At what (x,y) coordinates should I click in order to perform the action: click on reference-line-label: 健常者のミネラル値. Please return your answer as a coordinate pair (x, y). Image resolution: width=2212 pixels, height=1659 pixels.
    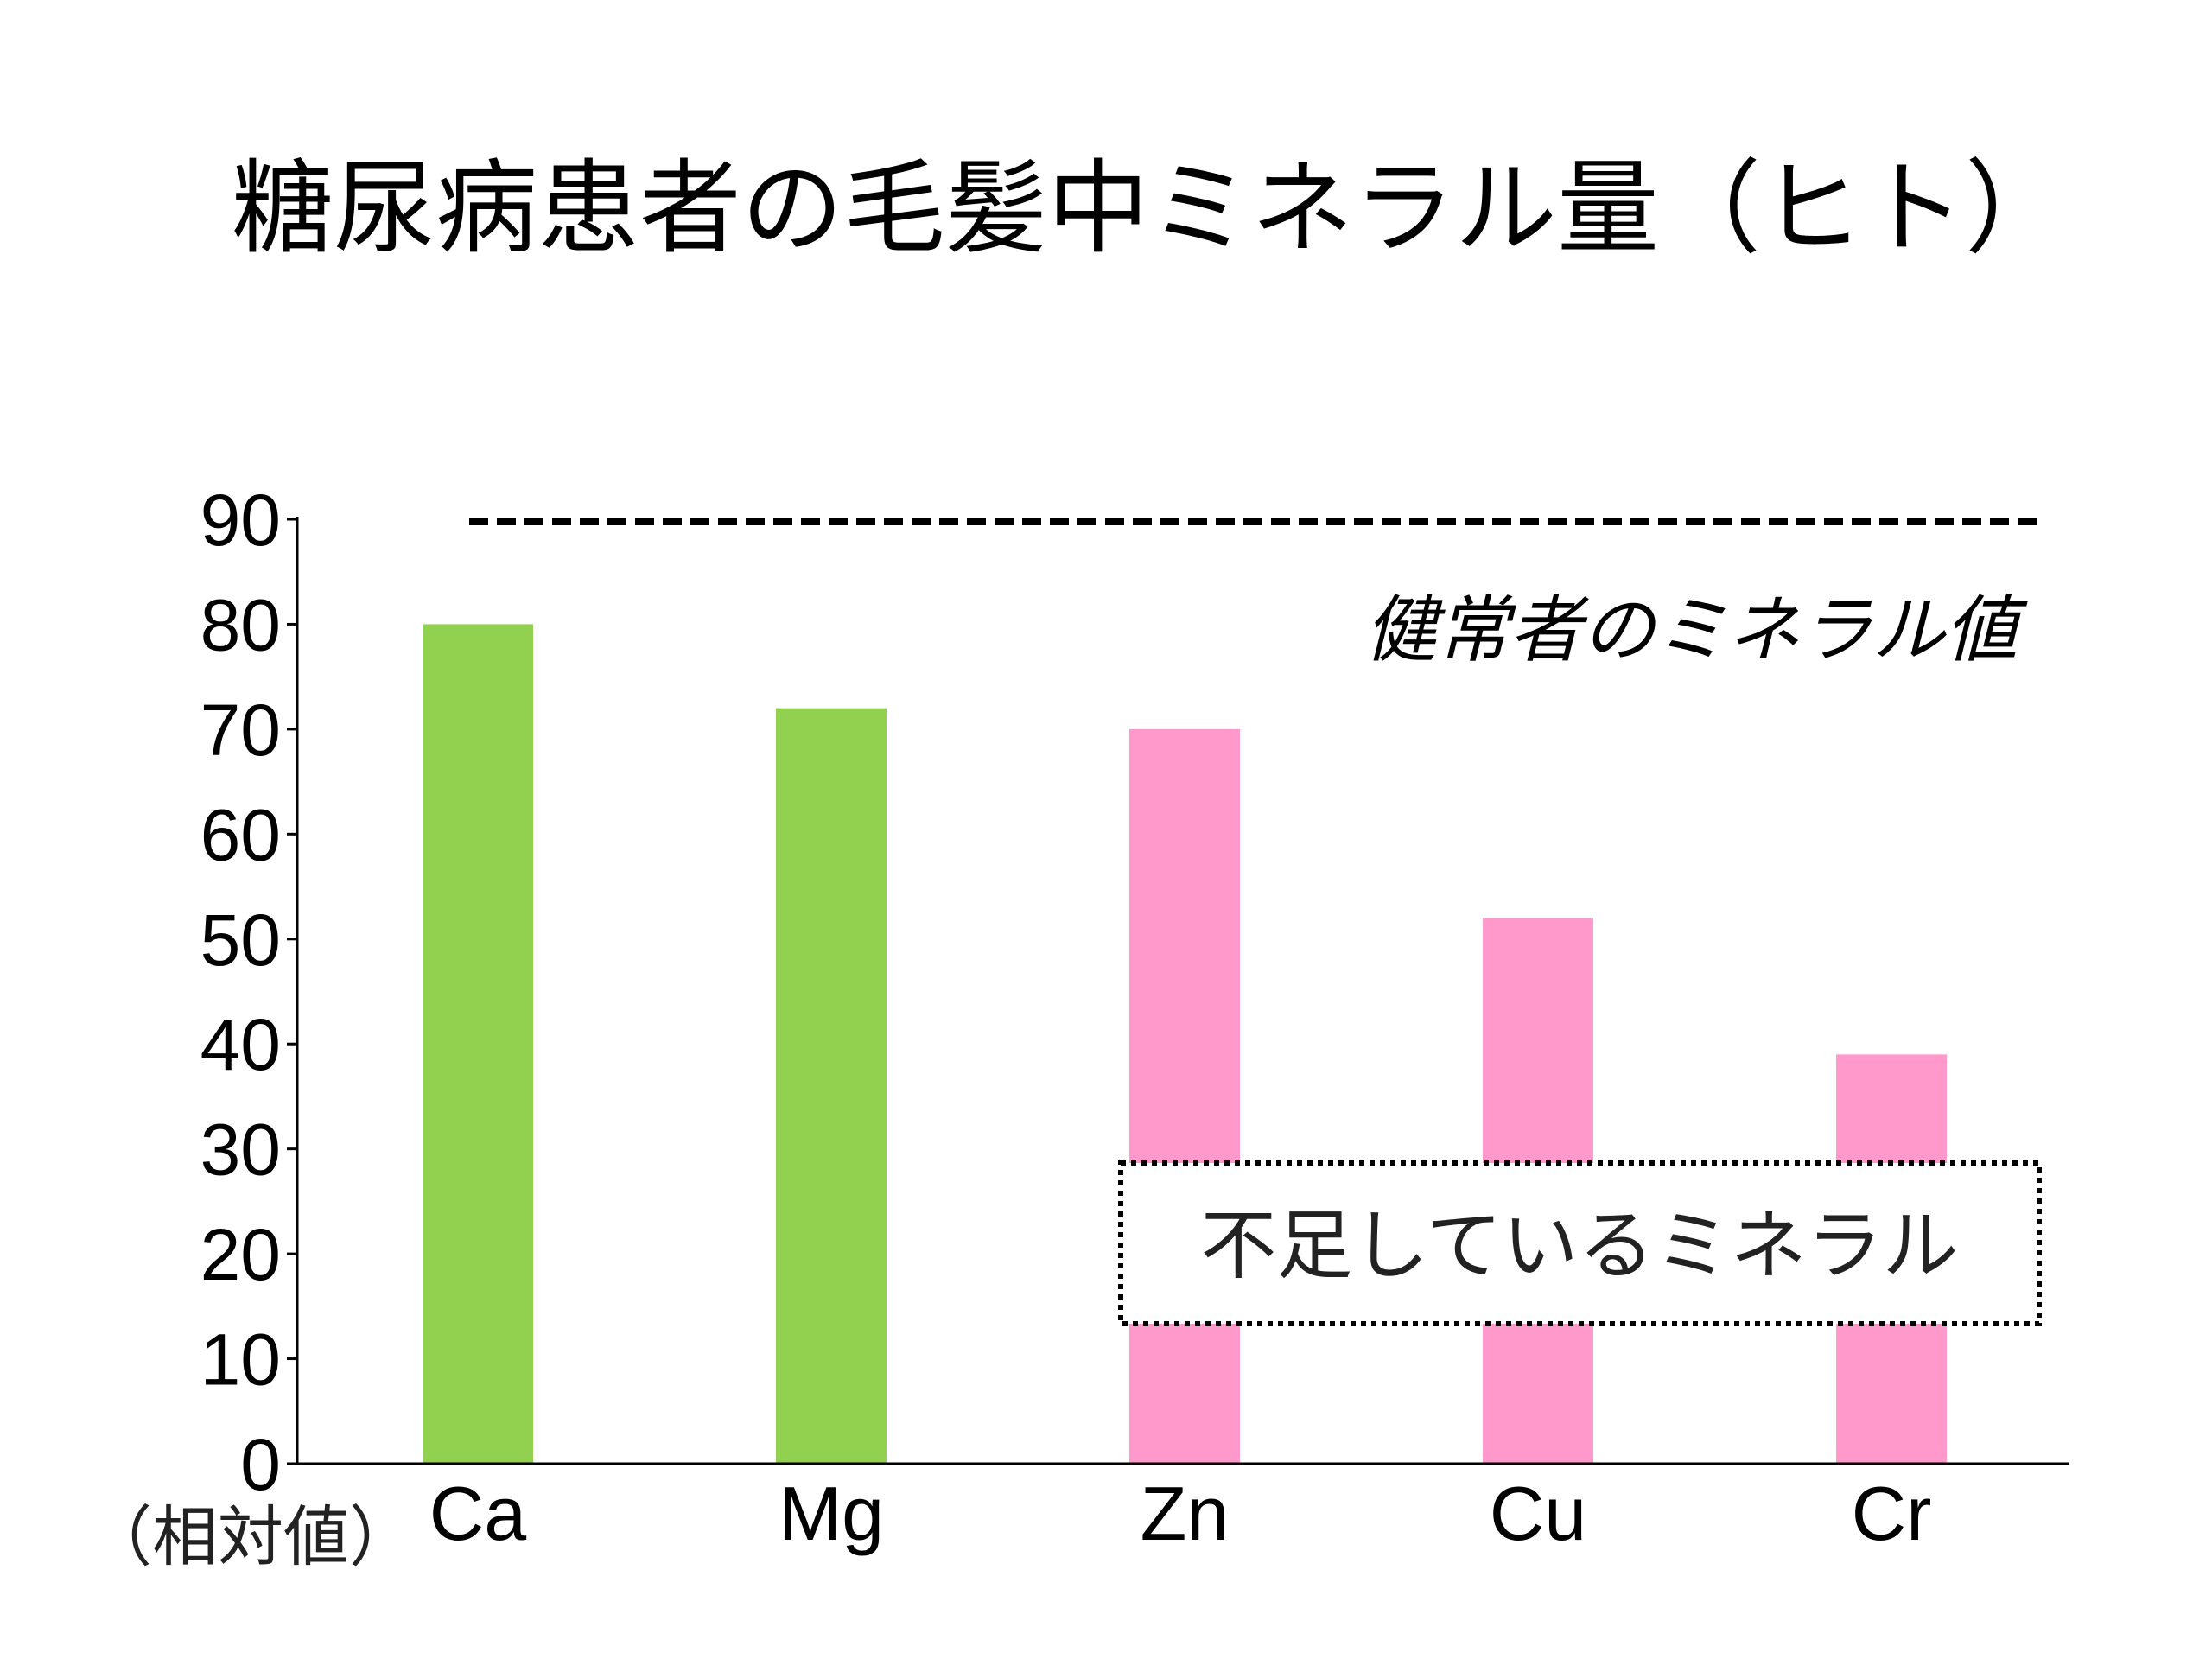
    Looking at the image, I should click on (1696, 630).